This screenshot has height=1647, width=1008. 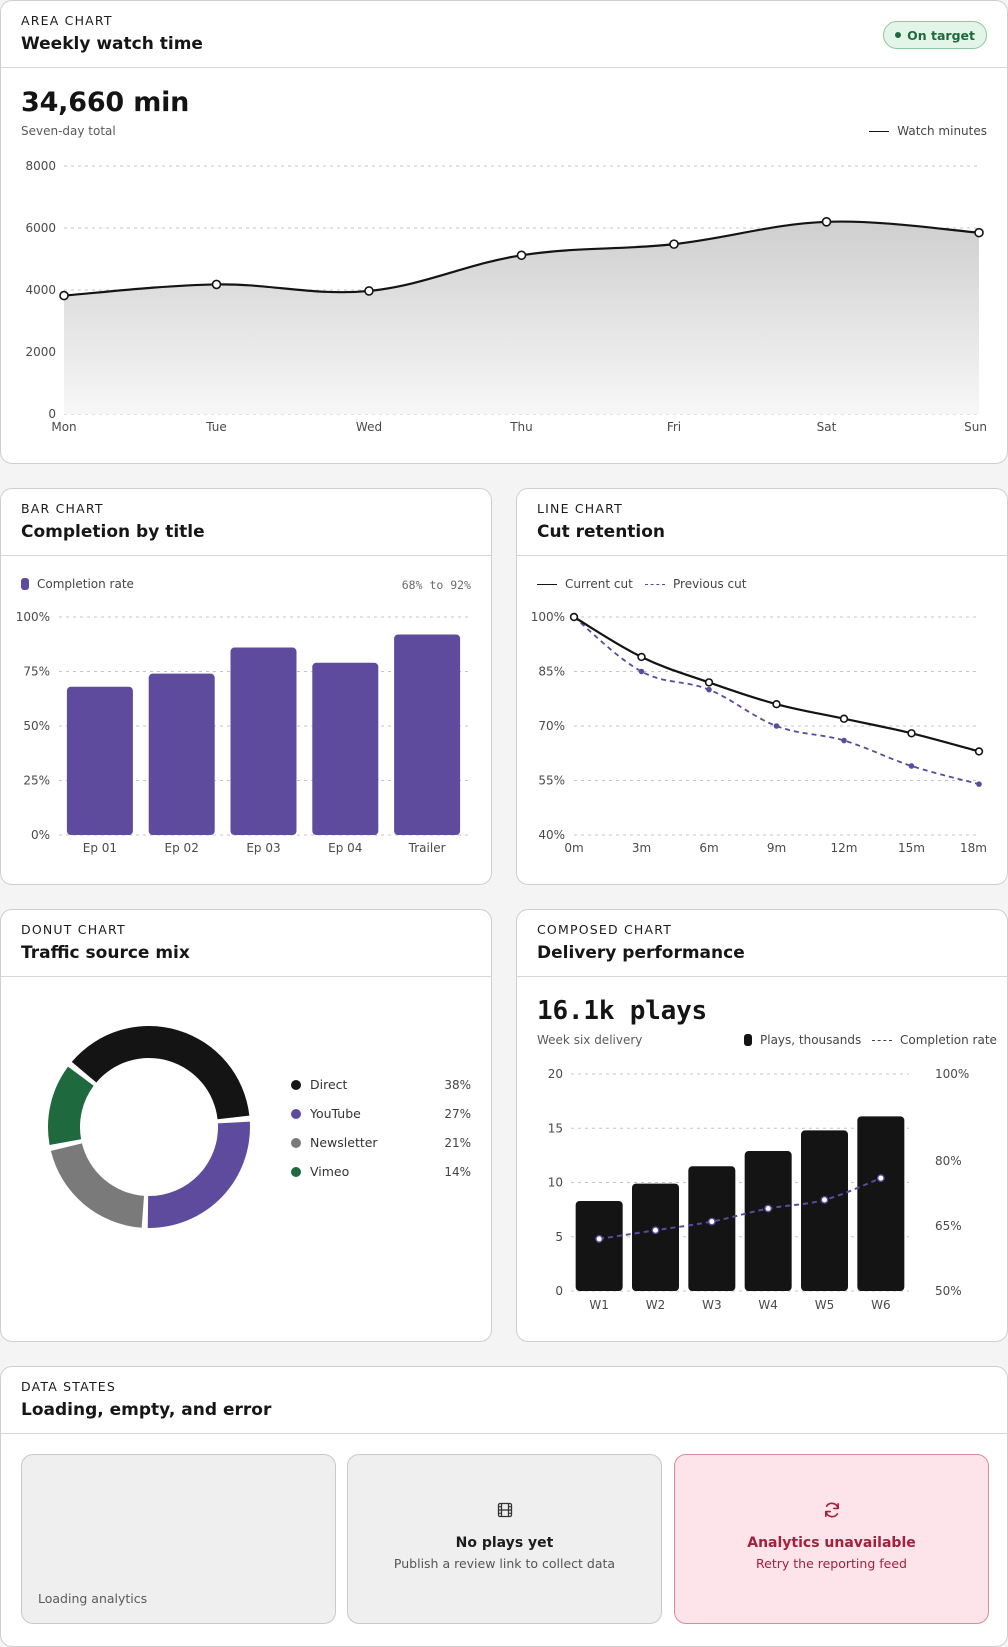 I want to click on legend-value: 27%, so click(x=457, y=1113).